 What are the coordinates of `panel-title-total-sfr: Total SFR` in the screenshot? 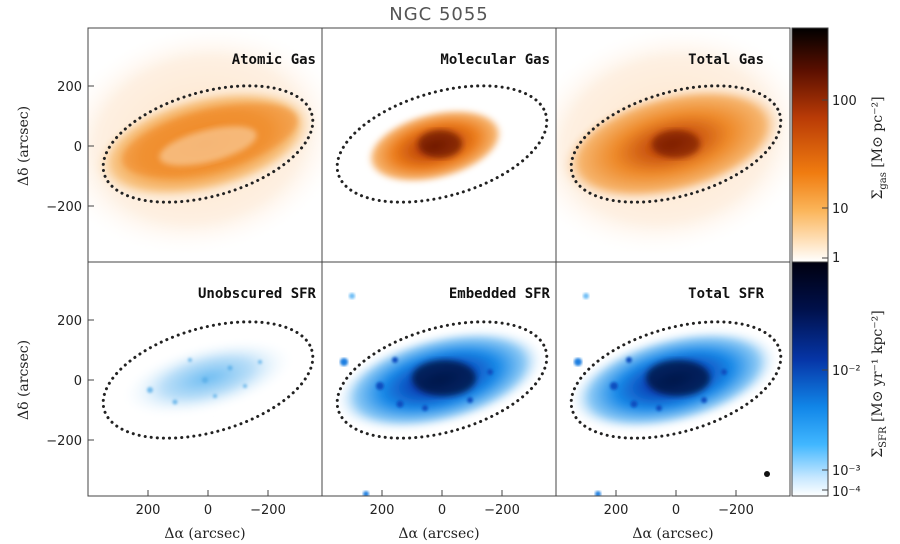 It's located at (726, 294).